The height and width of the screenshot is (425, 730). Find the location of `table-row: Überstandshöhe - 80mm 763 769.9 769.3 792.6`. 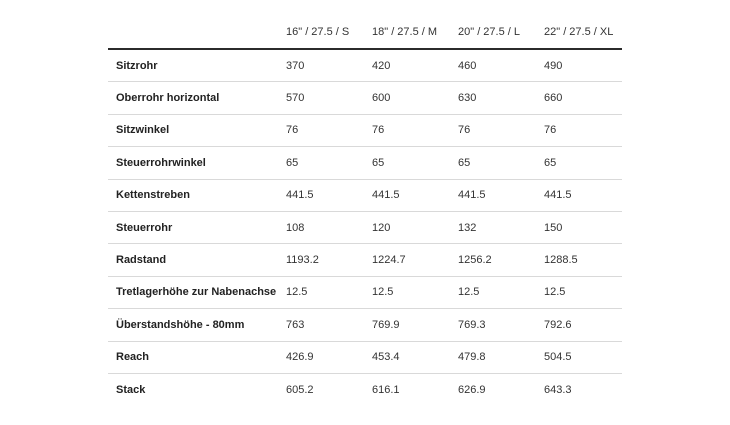

table-row: Überstandshöhe - 80mm 763 769.9 769.3 792.6 is located at coordinates (365, 325).